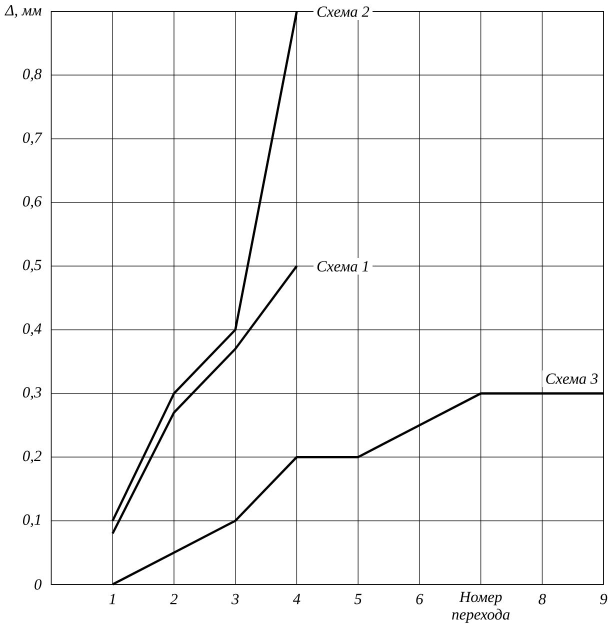  Describe the element at coordinates (38, 584) in the screenshot. I see `y-tick-label: 0` at that location.